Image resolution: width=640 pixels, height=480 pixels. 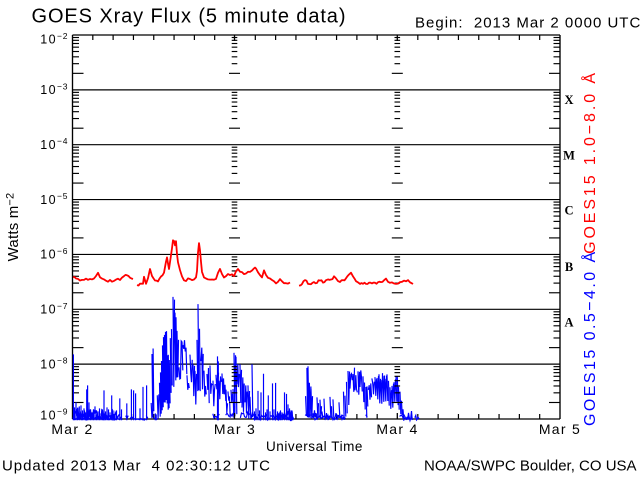 What do you see at coordinates (589, 162) in the screenshot?
I see `svg-text: GOES15 1.0−8.0 Å` at bounding box center [589, 162].